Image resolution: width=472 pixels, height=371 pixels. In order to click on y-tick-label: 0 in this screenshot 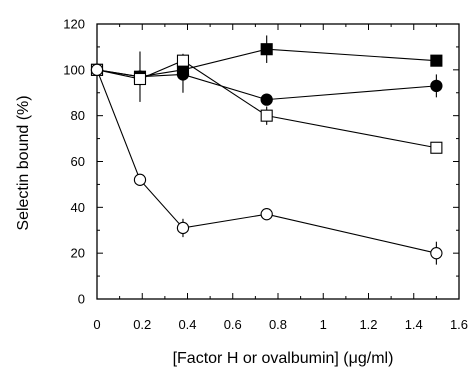, I will do `click(81, 299)`.